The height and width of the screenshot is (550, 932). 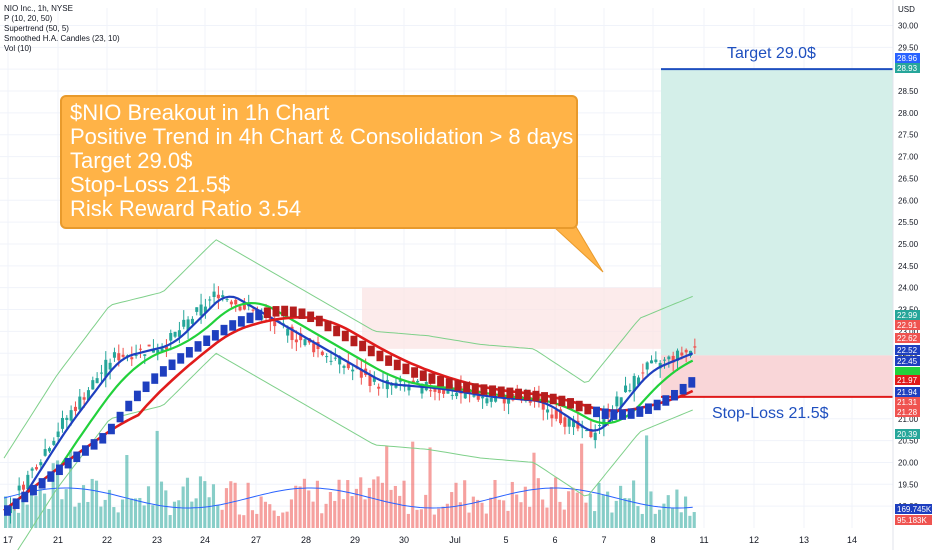 What do you see at coordinates (907, 412) in the screenshot?
I see `price-badge-label: 21.28` at bounding box center [907, 412].